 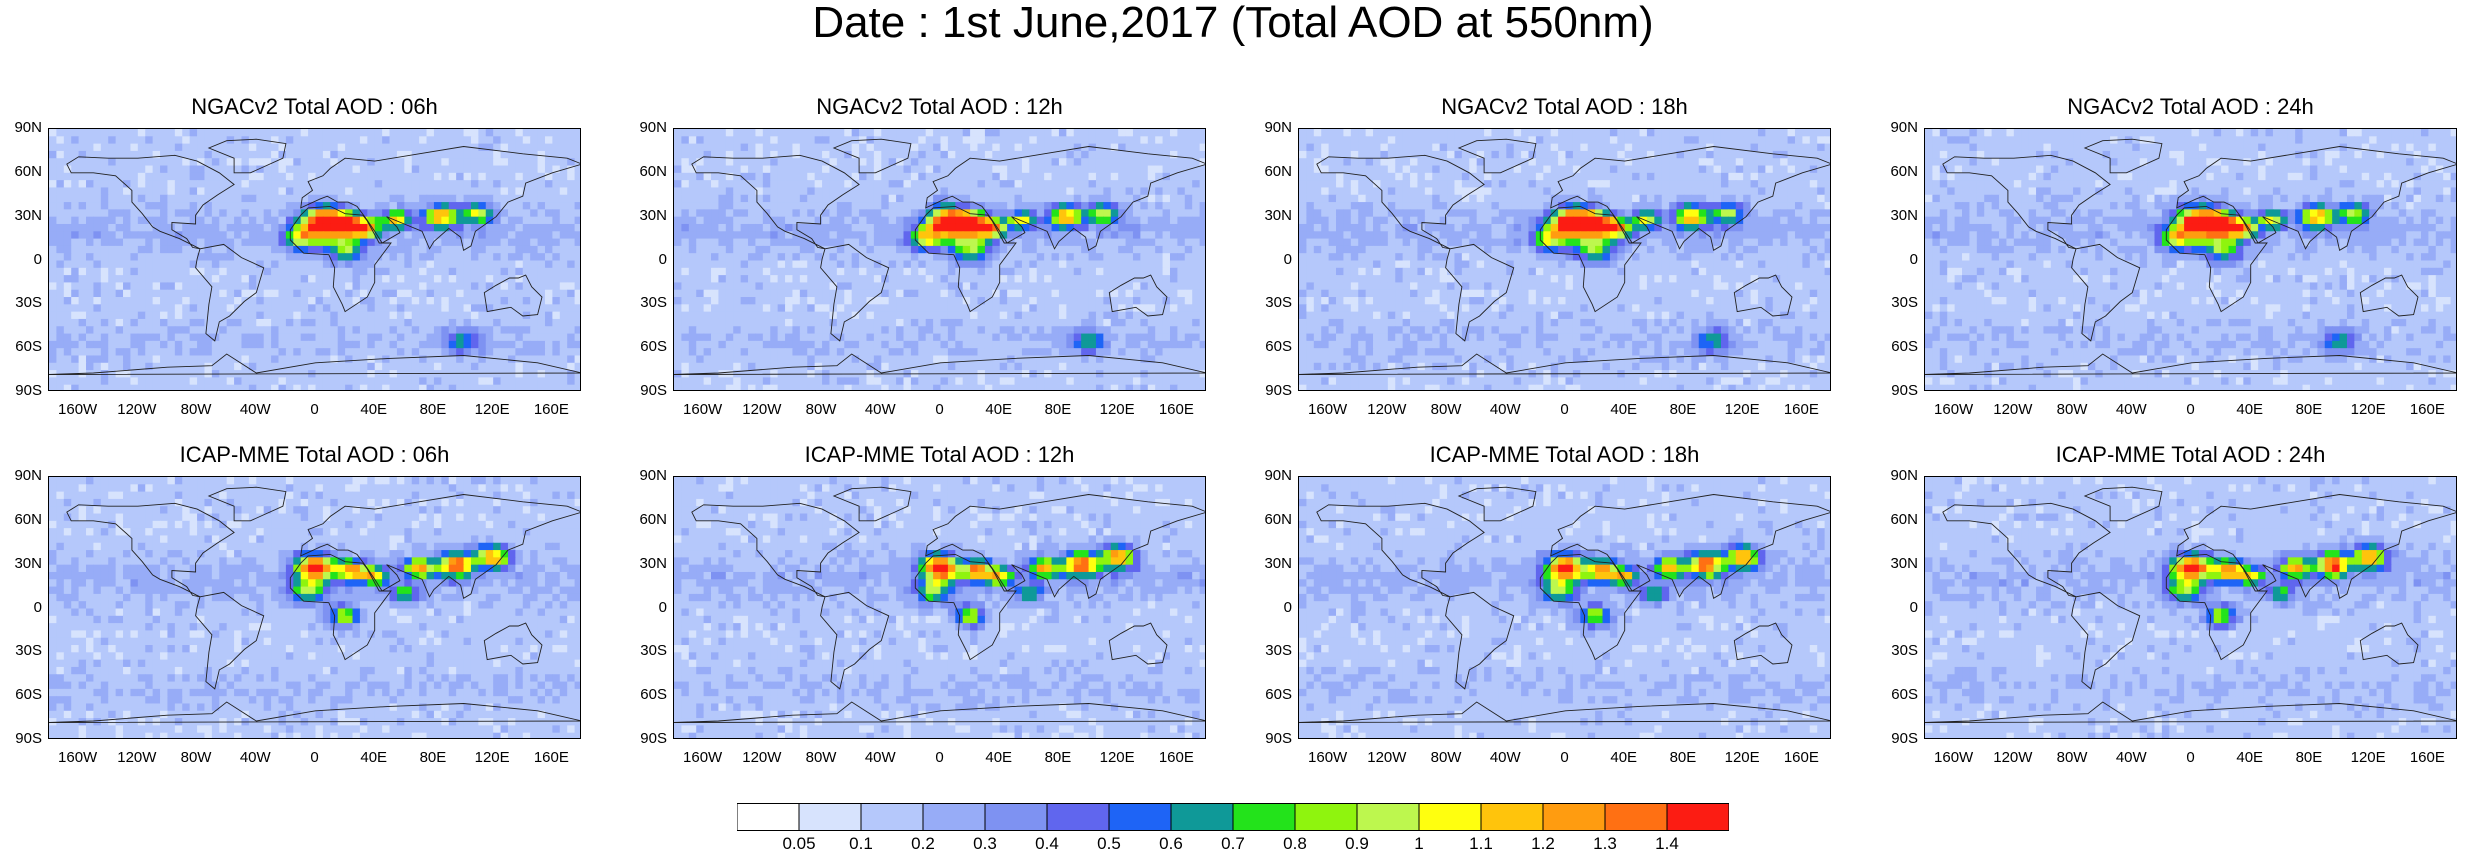 I want to click on map-panel, so click(x=314, y=259).